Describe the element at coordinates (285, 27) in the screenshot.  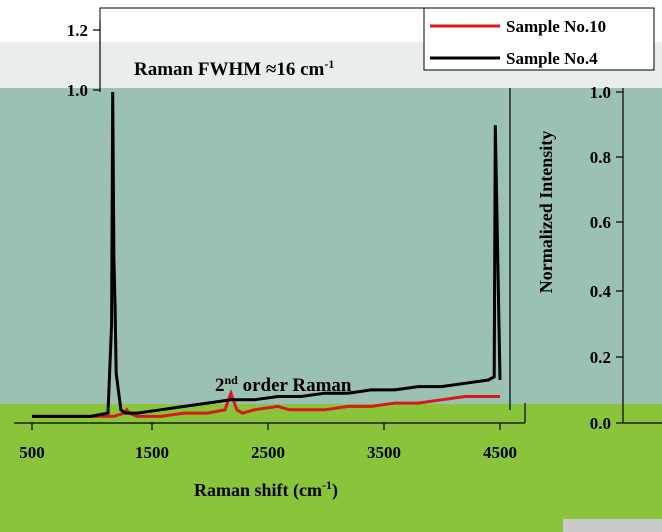
I see `upper-plot-frame` at that location.